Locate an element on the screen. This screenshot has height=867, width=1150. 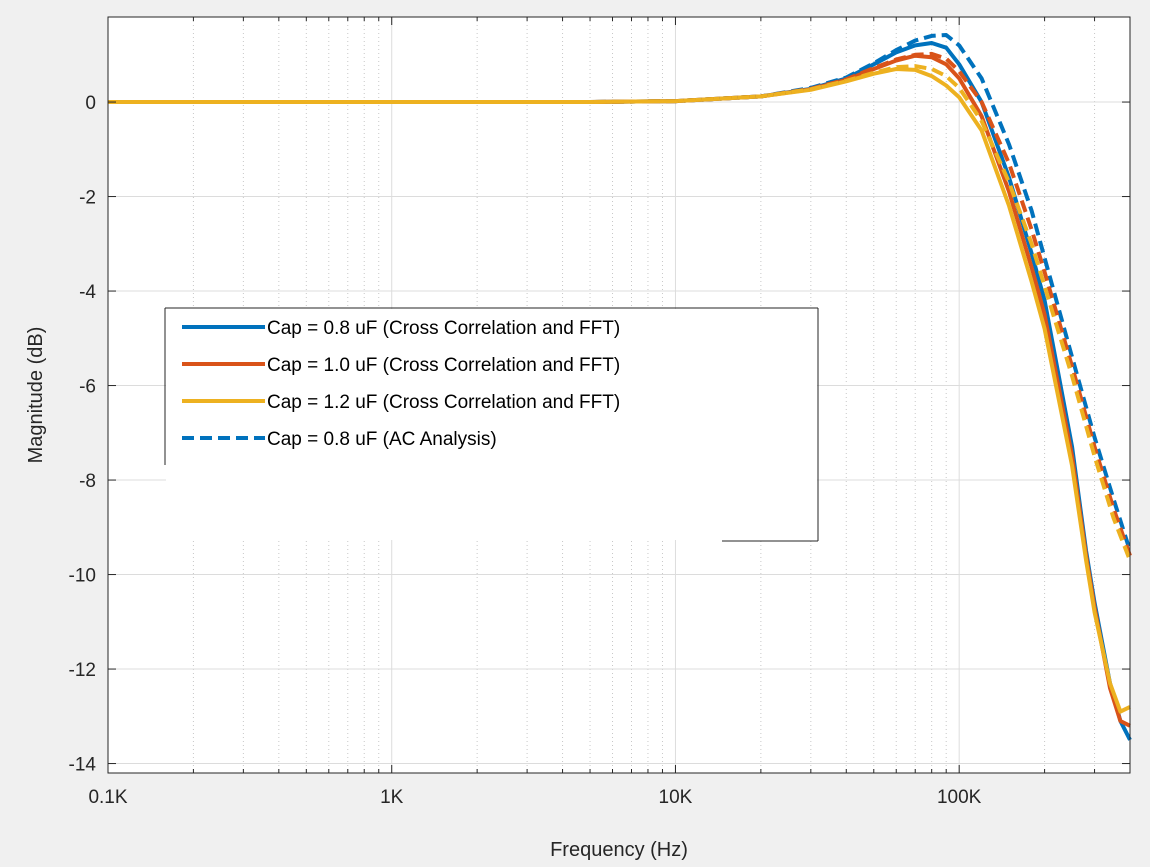
legend-label: Cap = 0.8 uF (Cross Correlation and FFT) is located at coordinates (443, 328).